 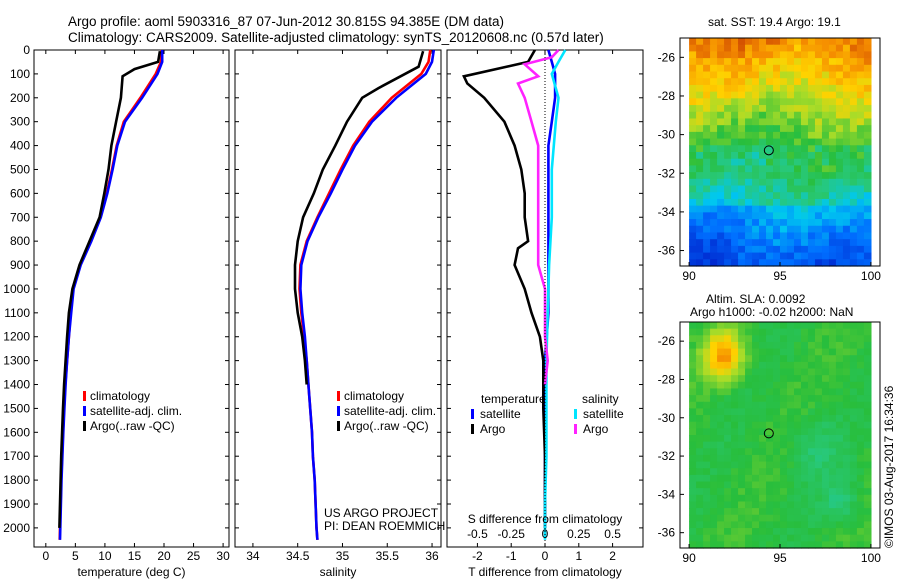 What do you see at coordinates (45, 556) in the screenshot?
I see `x-tick-label: 0` at bounding box center [45, 556].